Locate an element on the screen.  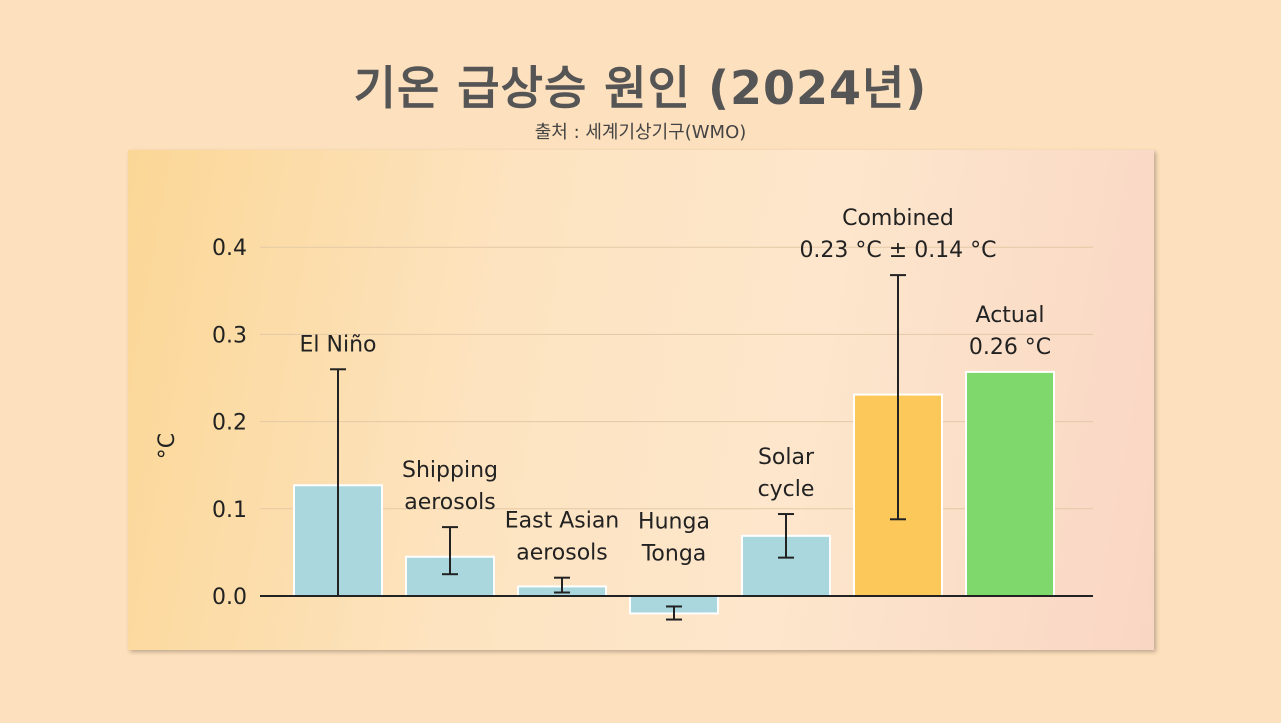
bar is located at coordinates (1010, 483).